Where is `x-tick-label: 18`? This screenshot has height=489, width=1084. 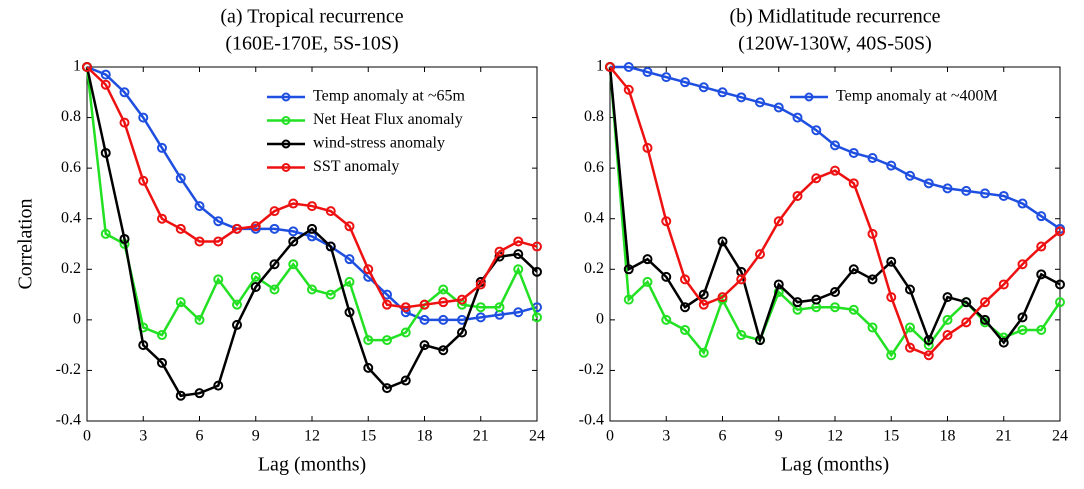 x-tick-label: 18 is located at coordinates (425, 436).